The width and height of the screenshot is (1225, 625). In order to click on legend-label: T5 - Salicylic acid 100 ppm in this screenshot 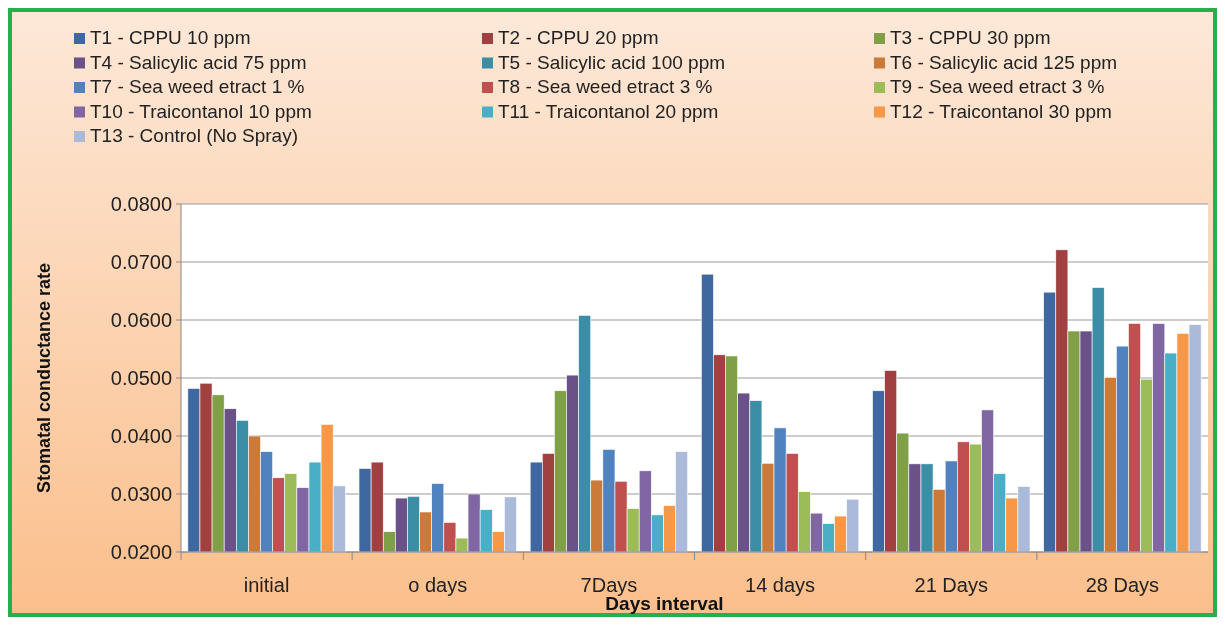, I will do `click(612, 62)`.